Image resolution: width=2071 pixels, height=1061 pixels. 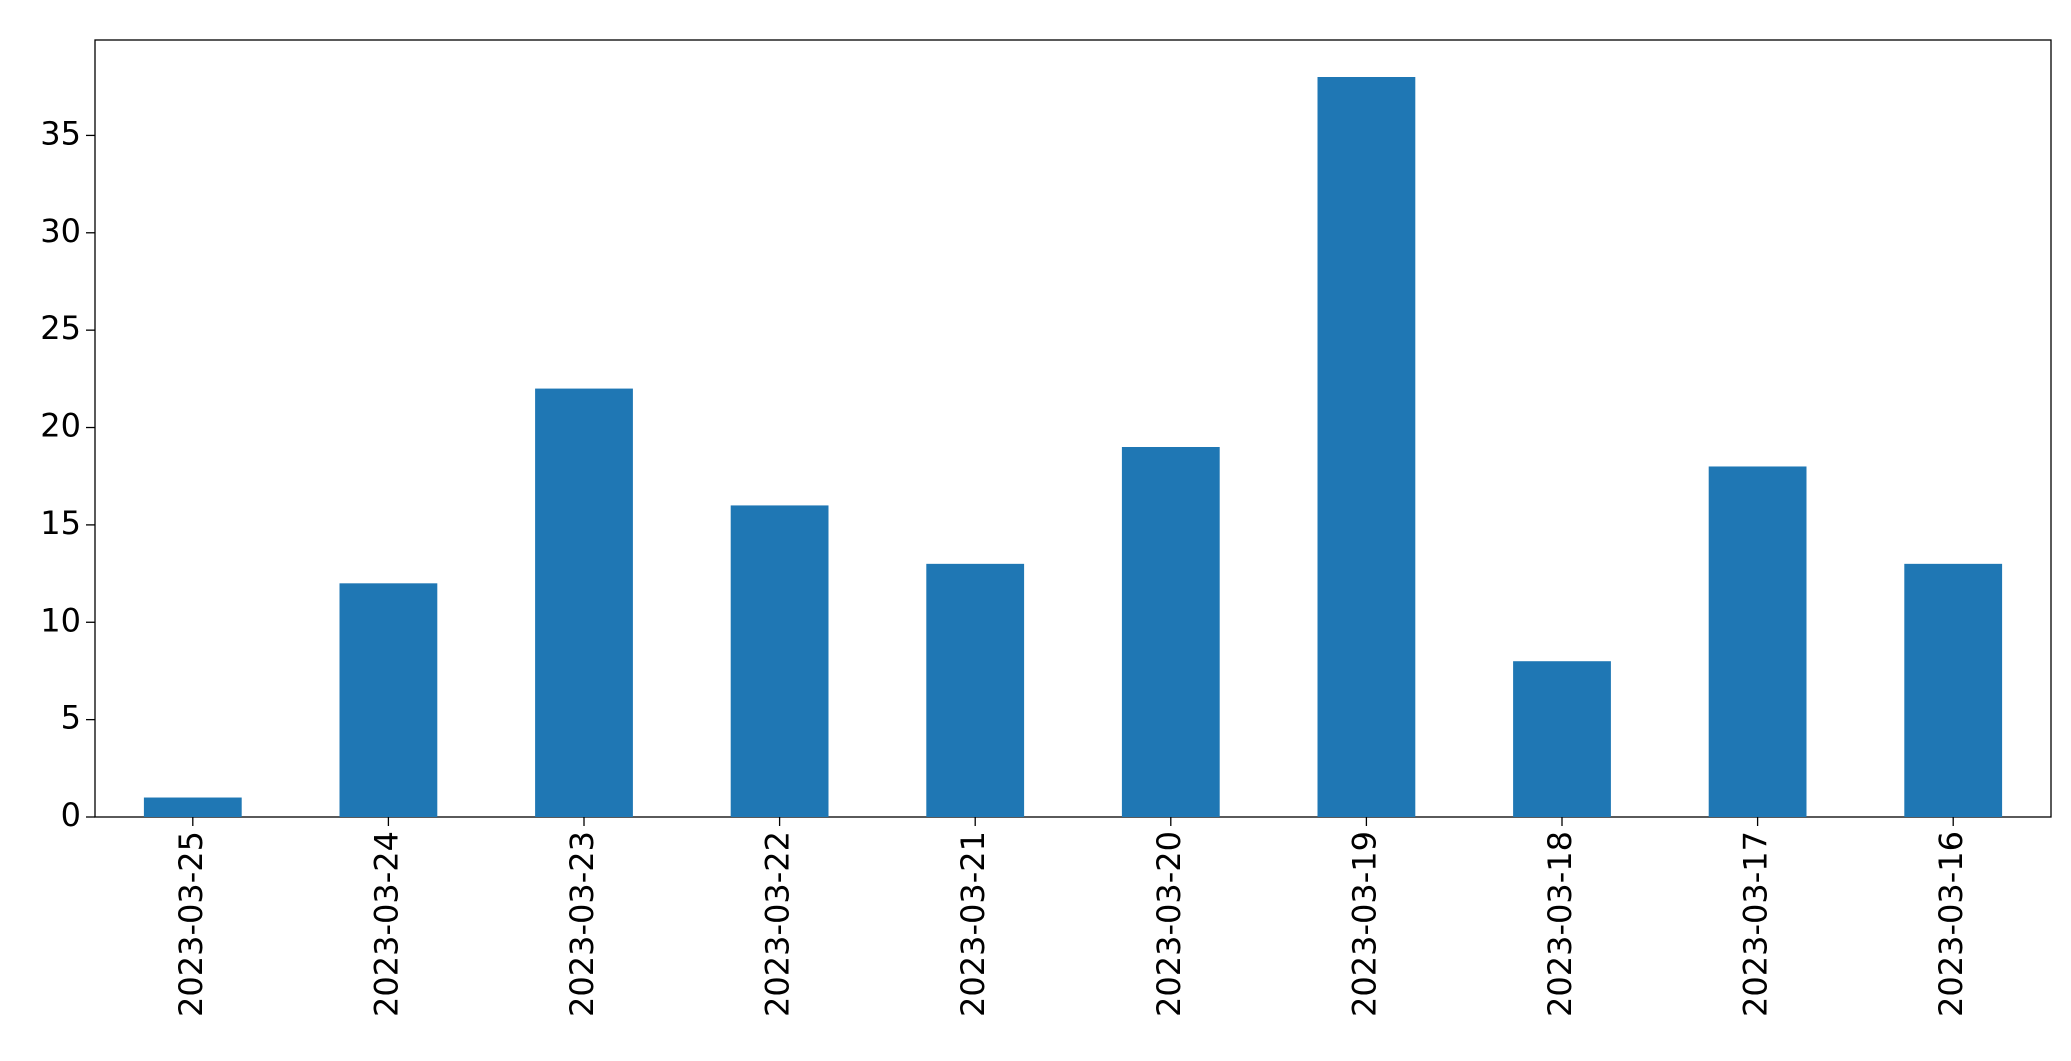 I want to click on x-tick-label: 2023-03-20, so click(x=1169, y=924).